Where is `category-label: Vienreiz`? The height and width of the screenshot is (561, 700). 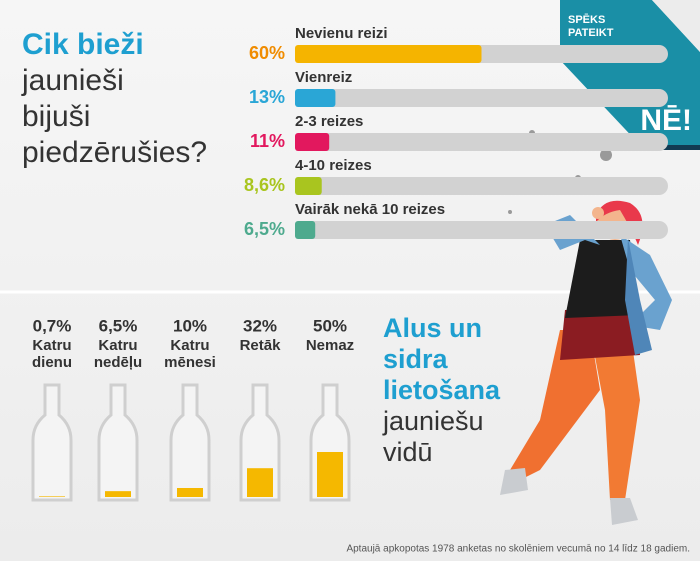 category-label: Vienreiz is located at coordinates (323, 77).